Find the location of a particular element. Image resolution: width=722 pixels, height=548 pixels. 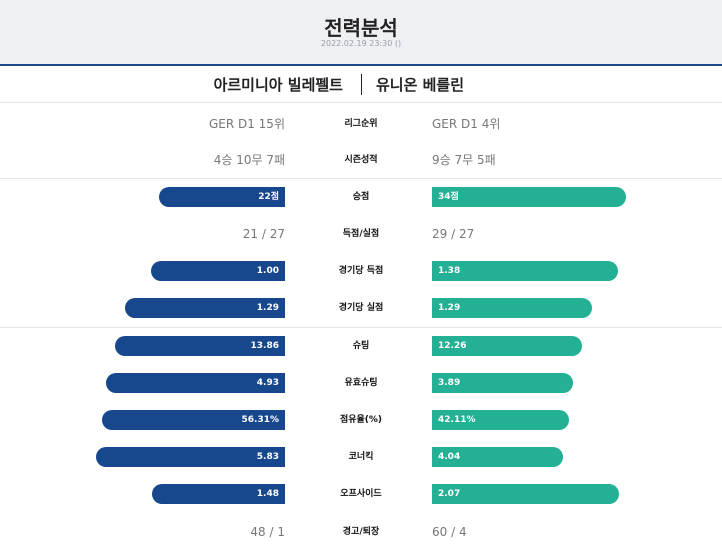

stat-row-league-rank: GER D1 15위 리그순위 GER D1 4위 is located at coordinates (361, 124).